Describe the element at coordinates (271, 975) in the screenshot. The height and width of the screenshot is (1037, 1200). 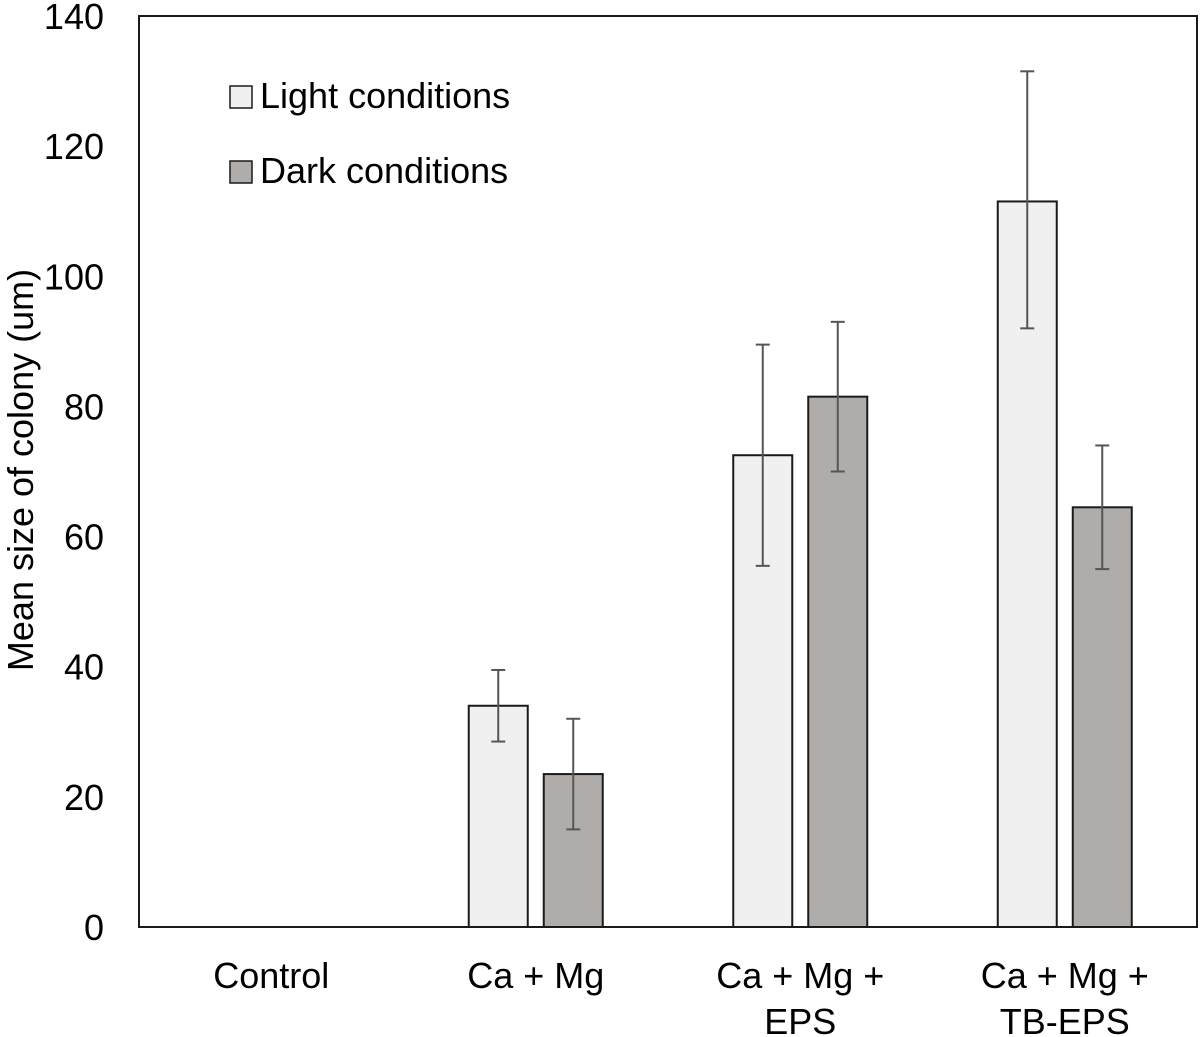
I see `x-category-label: Control` at that location.